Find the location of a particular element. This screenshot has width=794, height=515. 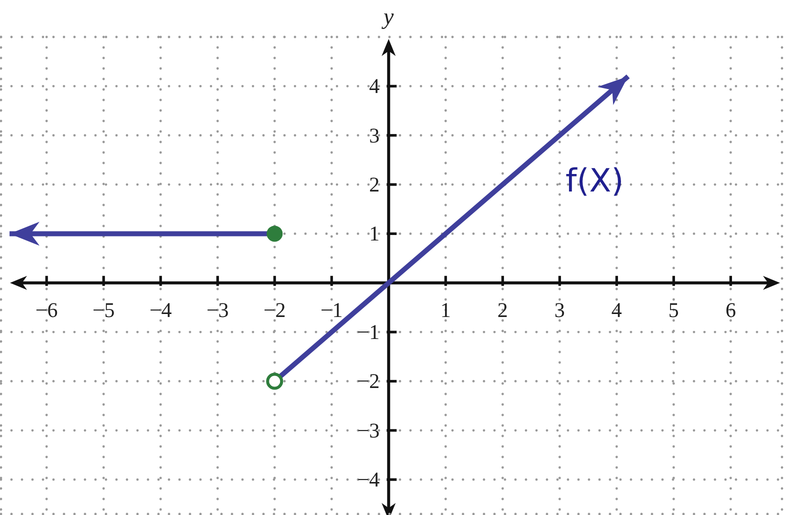

y-tick-label: −4 is located at coordinates (368, 480).